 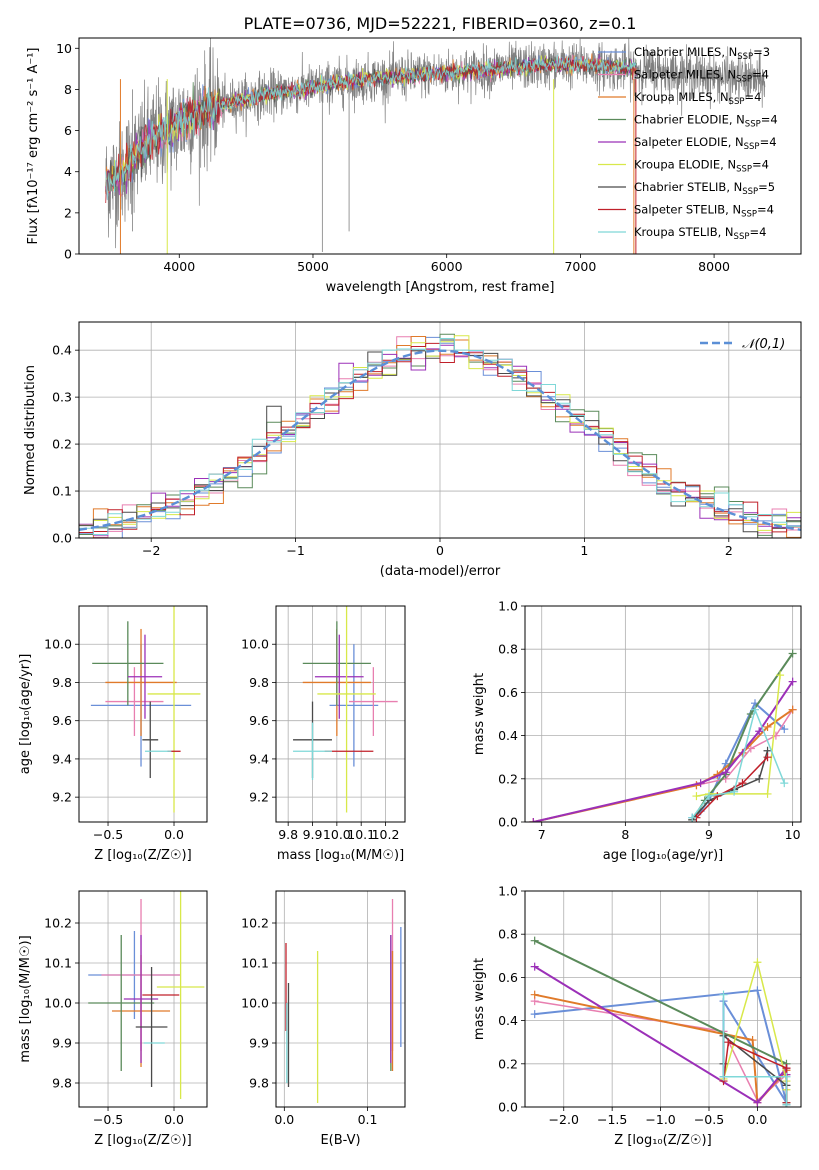 What do you see at coordinates (714, 266) in the screenshot?
I see `x-tick-label: 8000` at bounding box center [714, 266].